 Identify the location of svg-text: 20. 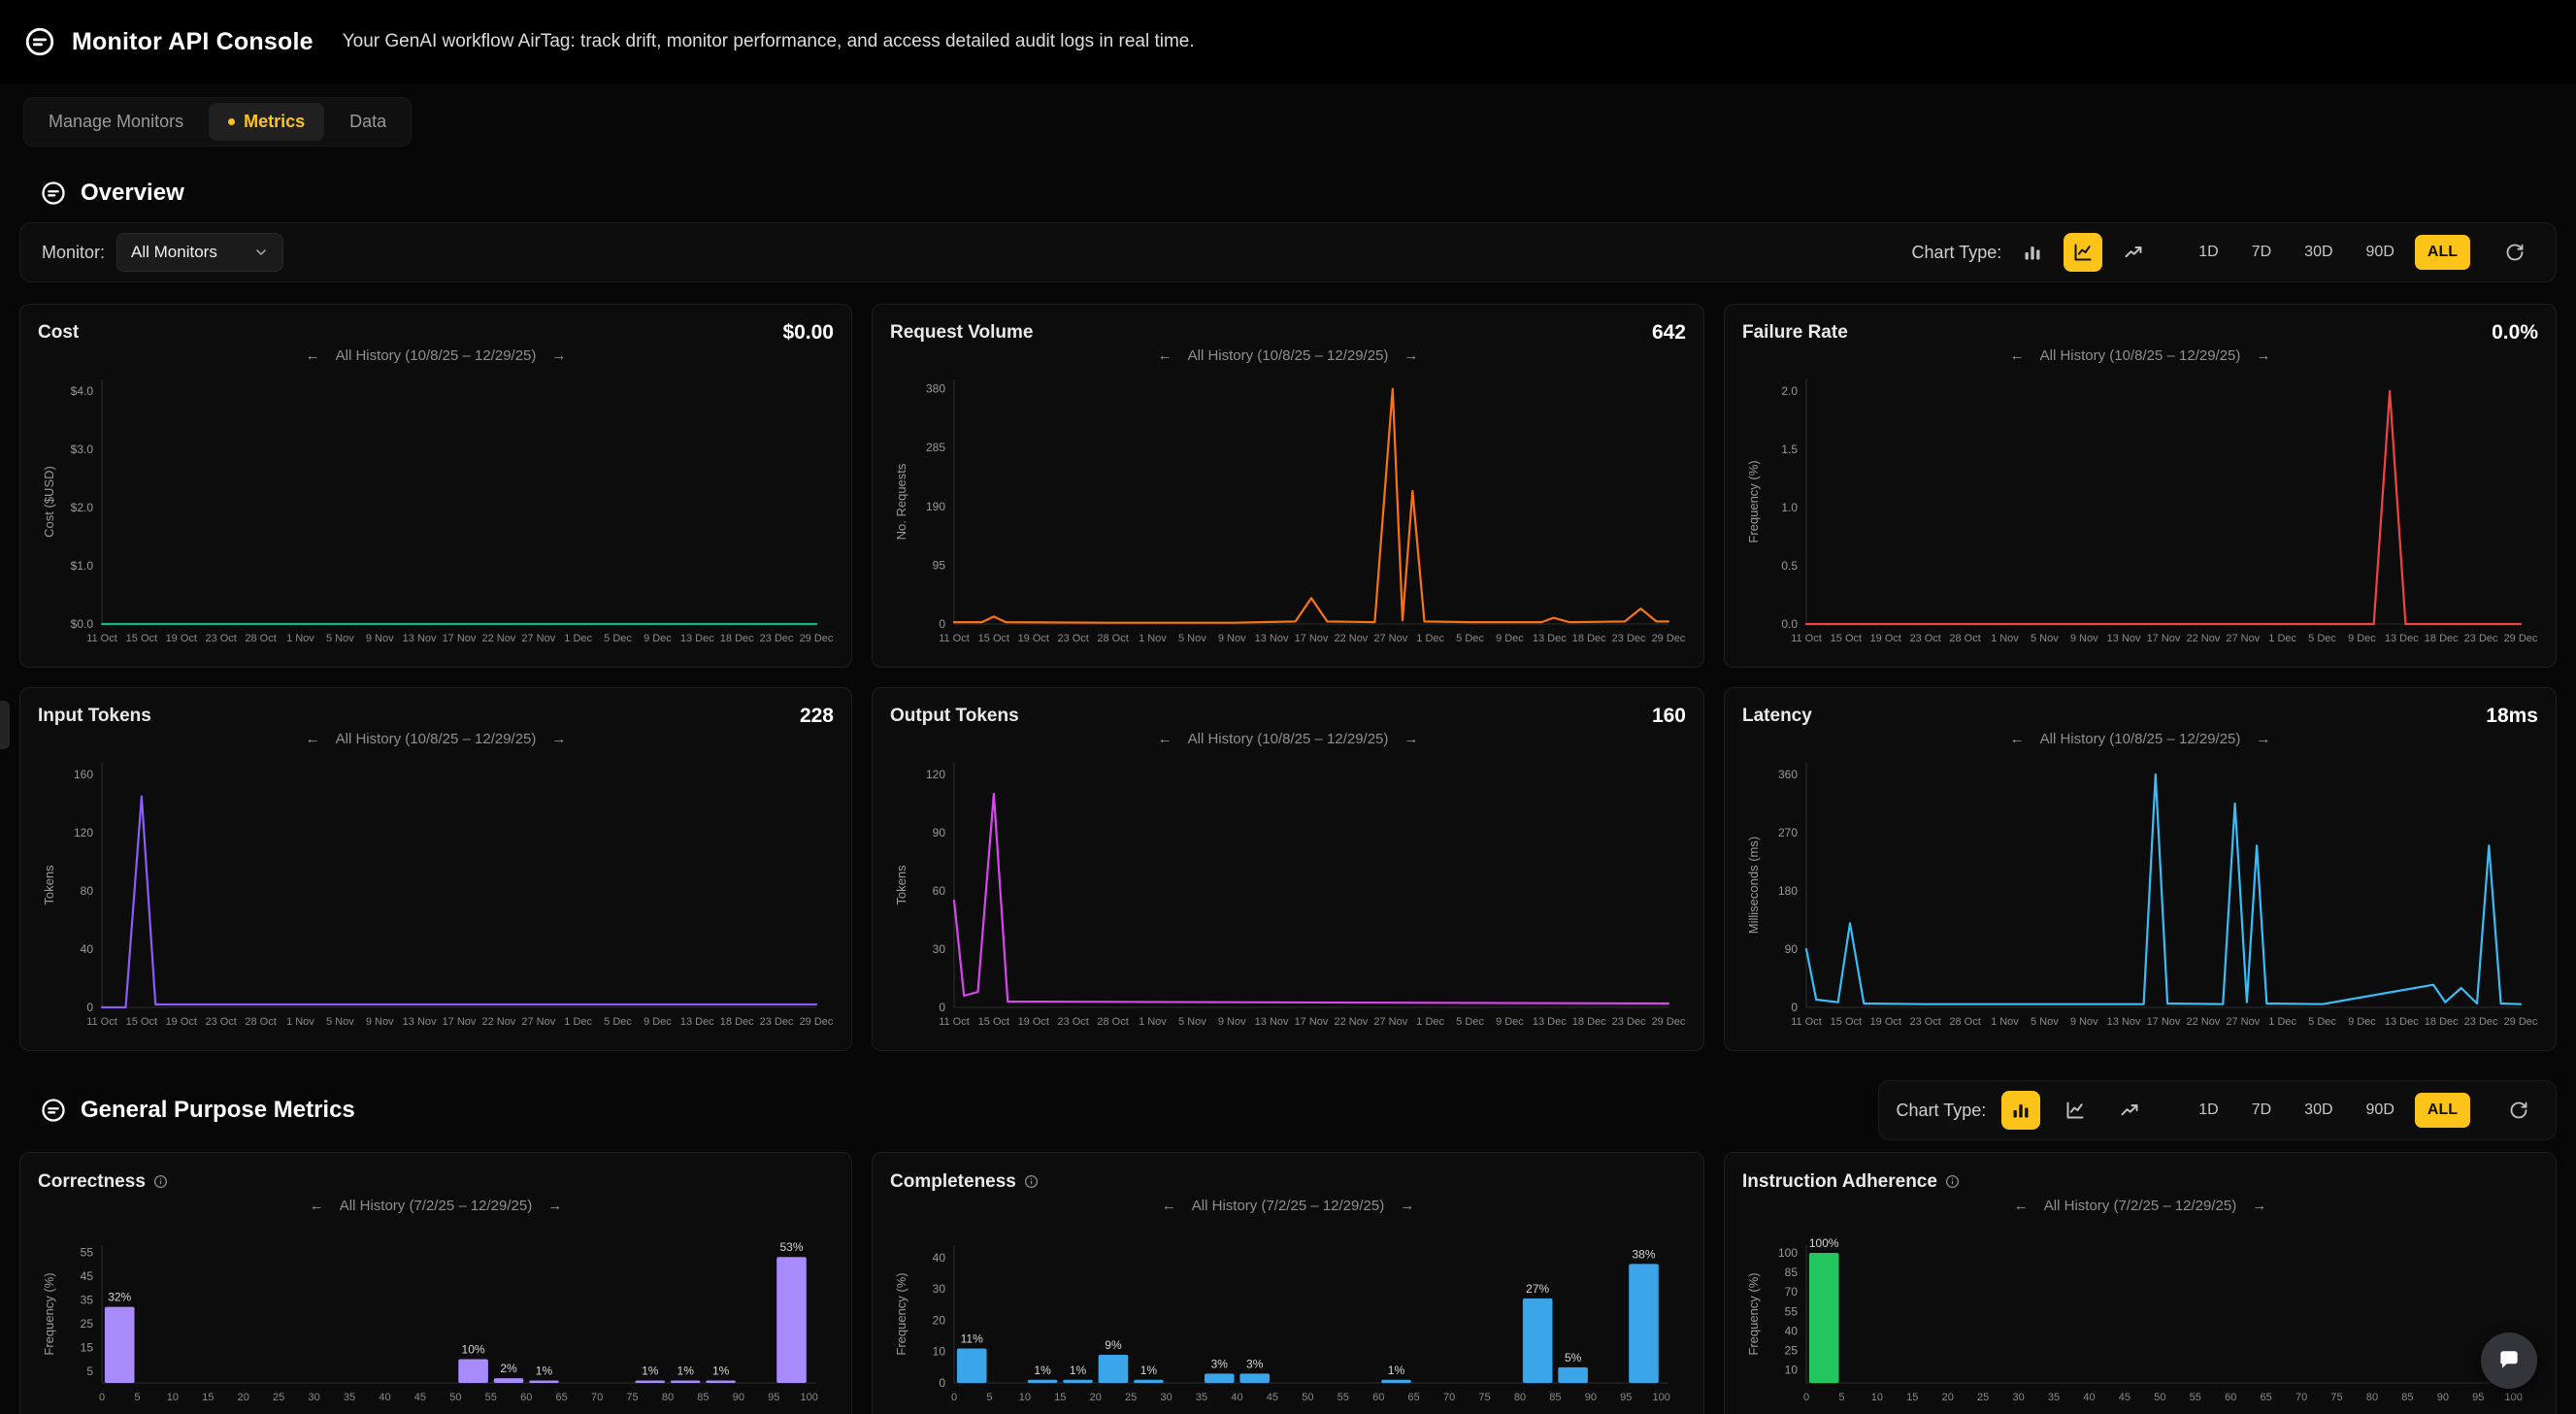
(939, 1320).